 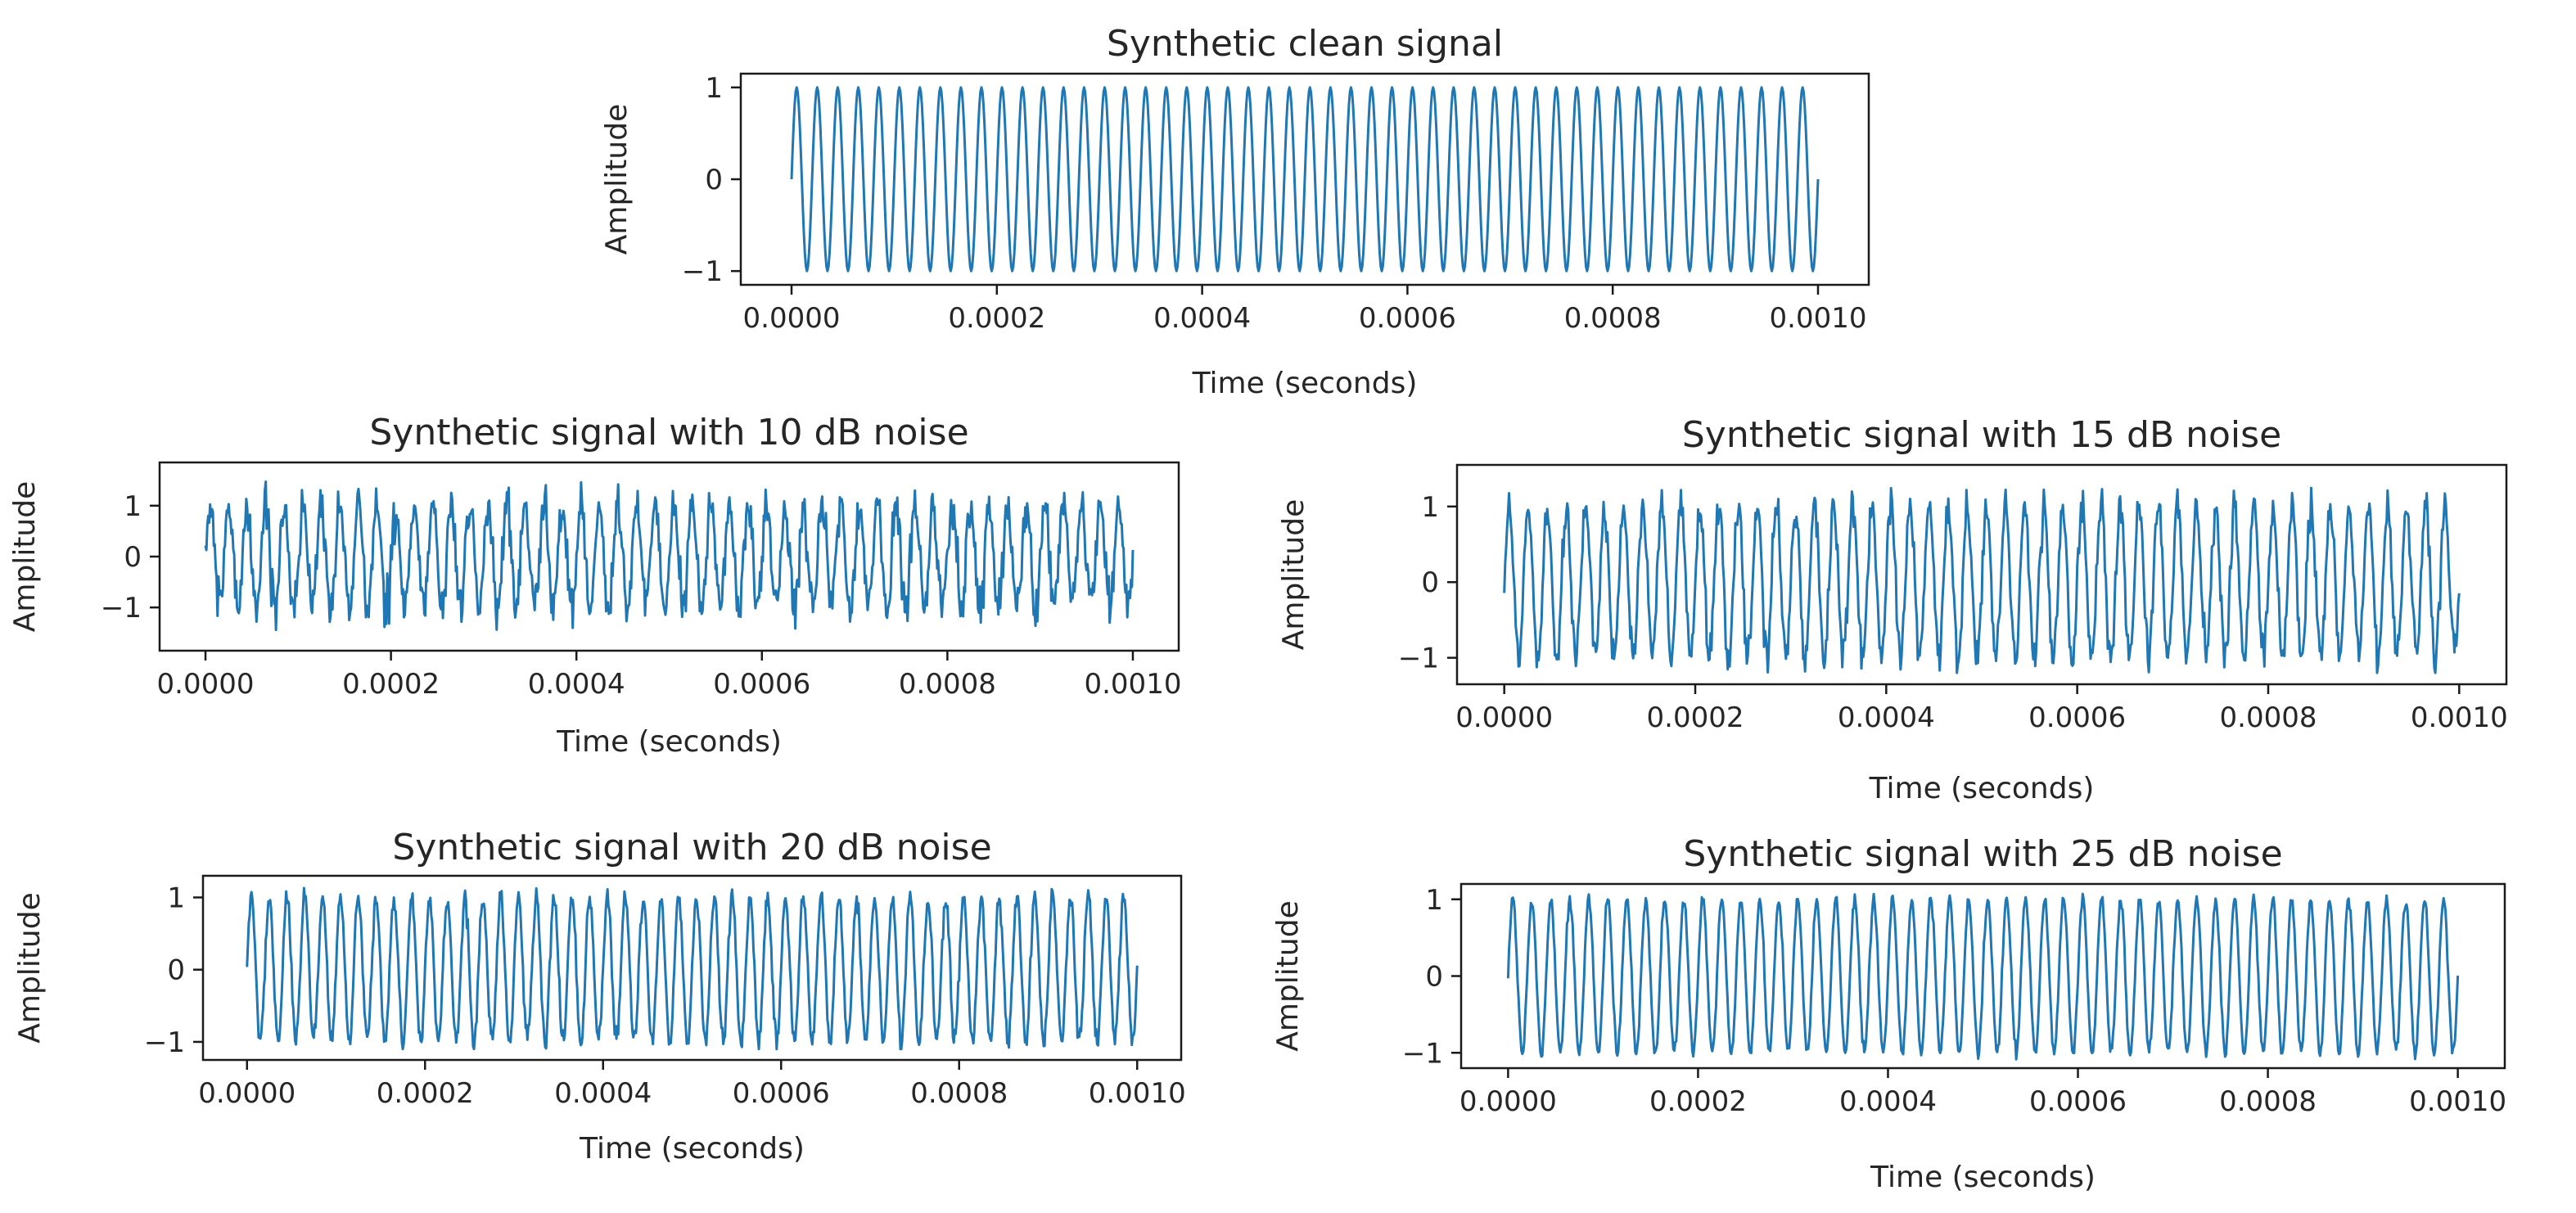 I want to click on chart-title: Synthetic signal with 15 dB noise, so click(x=1981, y=435).